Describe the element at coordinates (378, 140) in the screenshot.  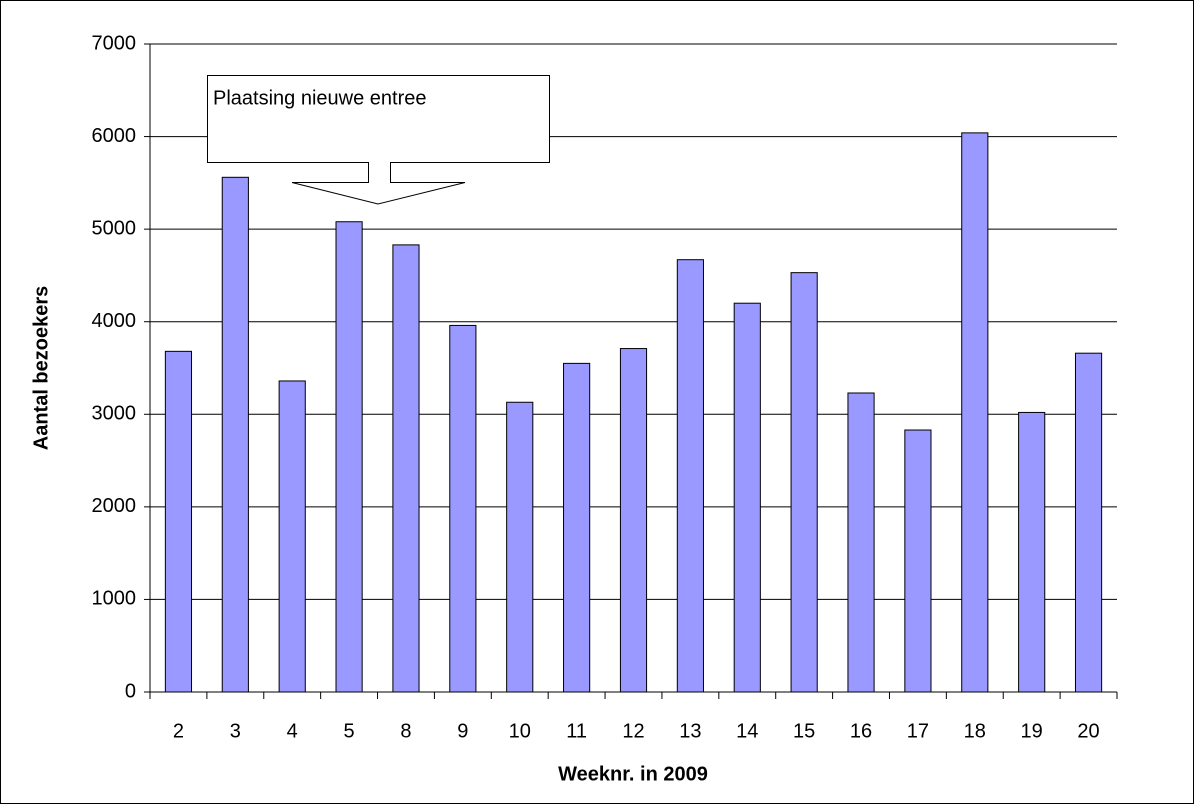
I see `callout-box` at that location.